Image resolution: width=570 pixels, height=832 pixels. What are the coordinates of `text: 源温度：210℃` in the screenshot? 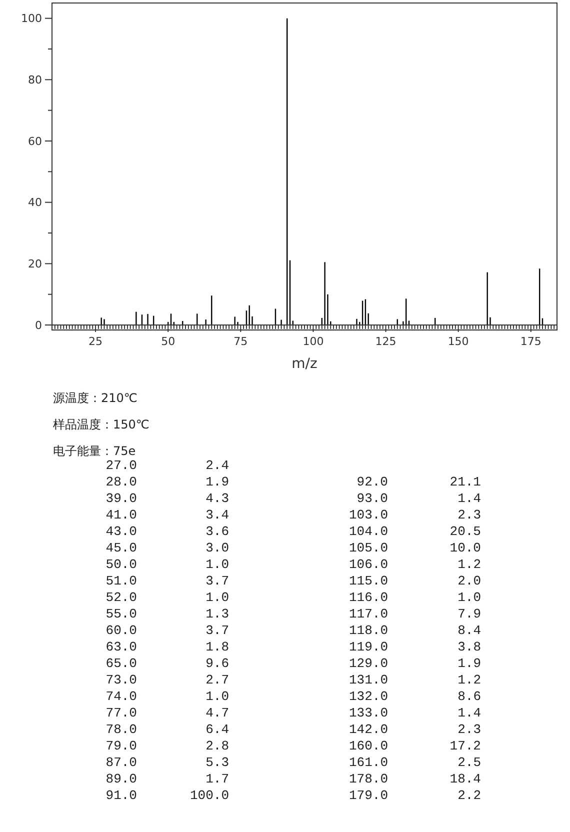 It's located at (95, 398).